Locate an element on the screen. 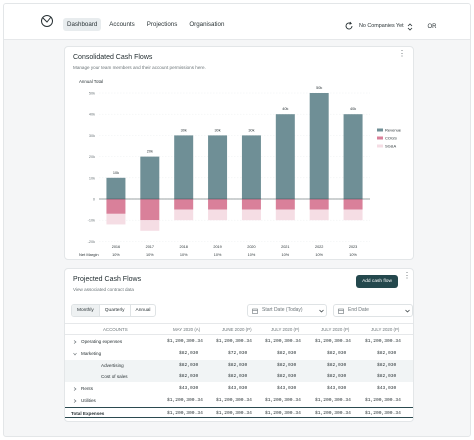 This screenshot has width=474, height=440. legend-label: SG&A is located at coordinates (390, 146).